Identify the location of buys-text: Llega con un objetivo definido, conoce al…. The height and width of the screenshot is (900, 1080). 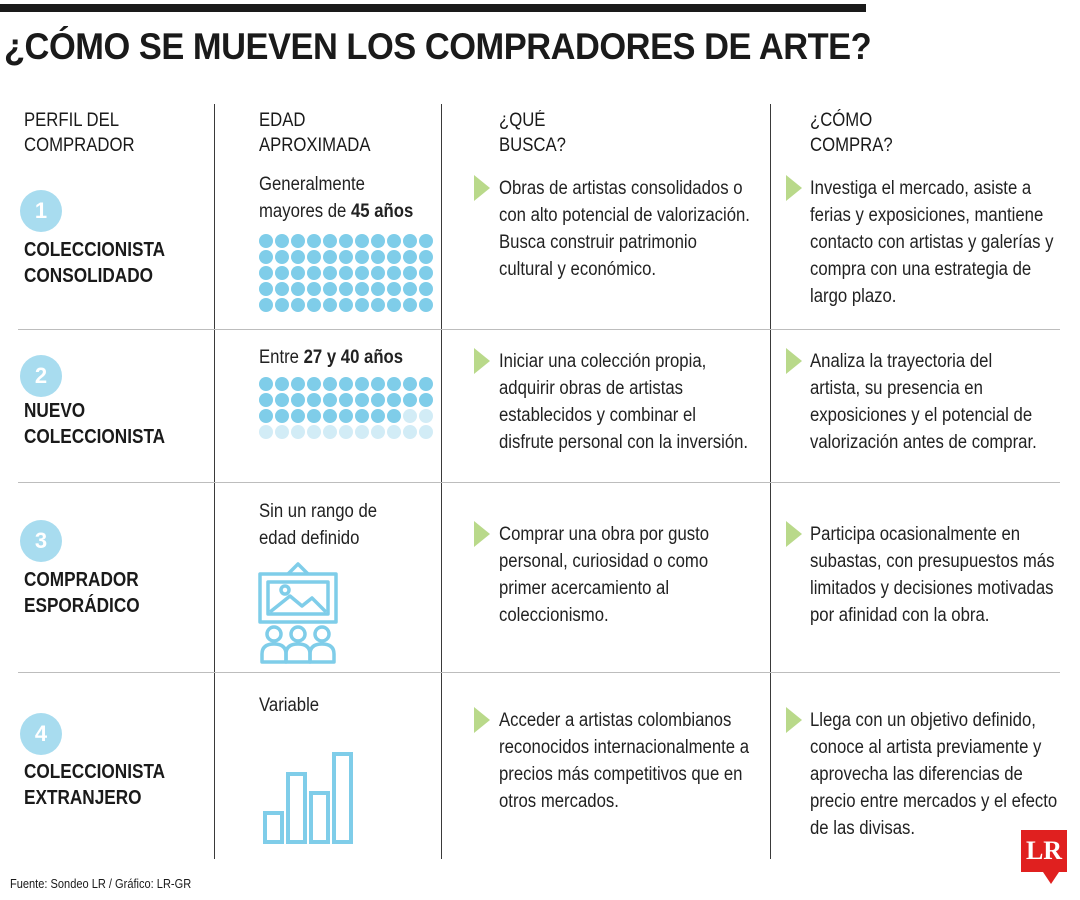
(934, 774).